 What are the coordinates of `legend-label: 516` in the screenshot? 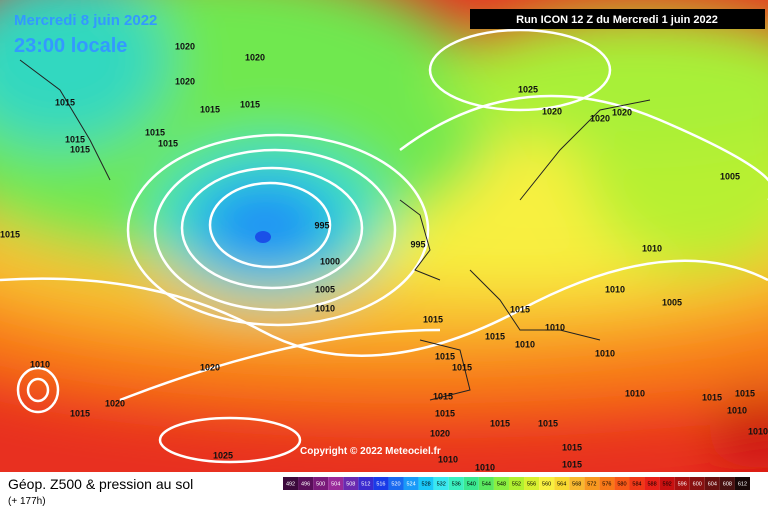 It's located at (380, 484).